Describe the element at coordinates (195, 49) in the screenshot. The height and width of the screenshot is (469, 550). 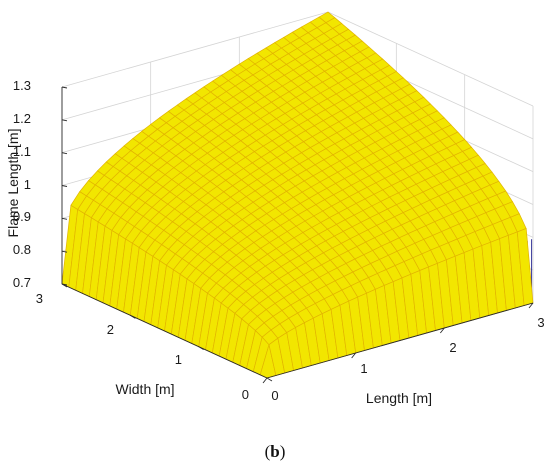
I see `back-wall-grid-line` at that location.